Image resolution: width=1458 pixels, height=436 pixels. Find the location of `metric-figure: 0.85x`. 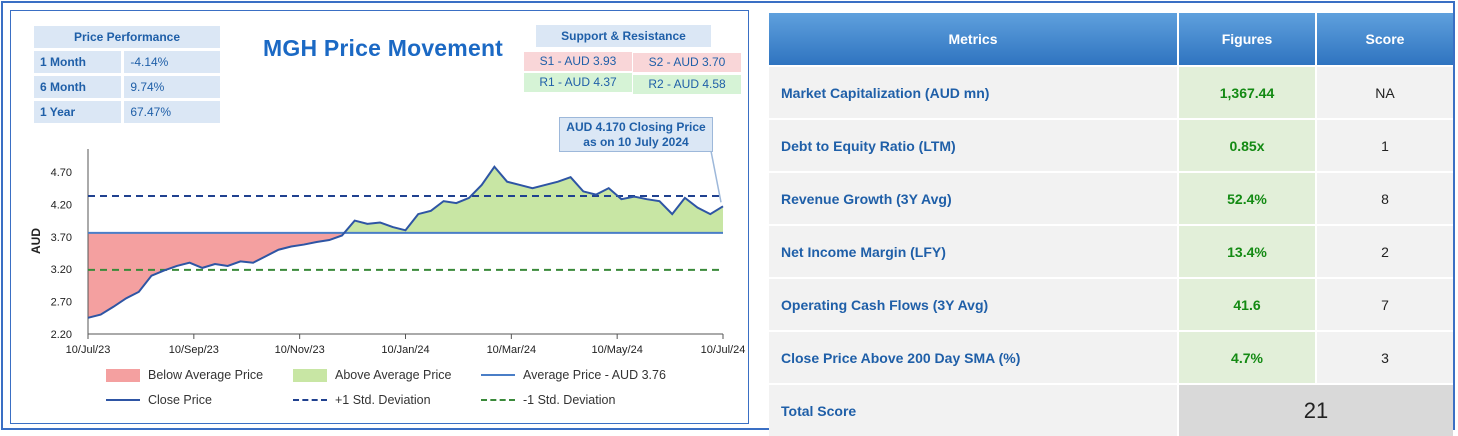

metric-figure: 0.85x is located at coordinates (1246, 145).